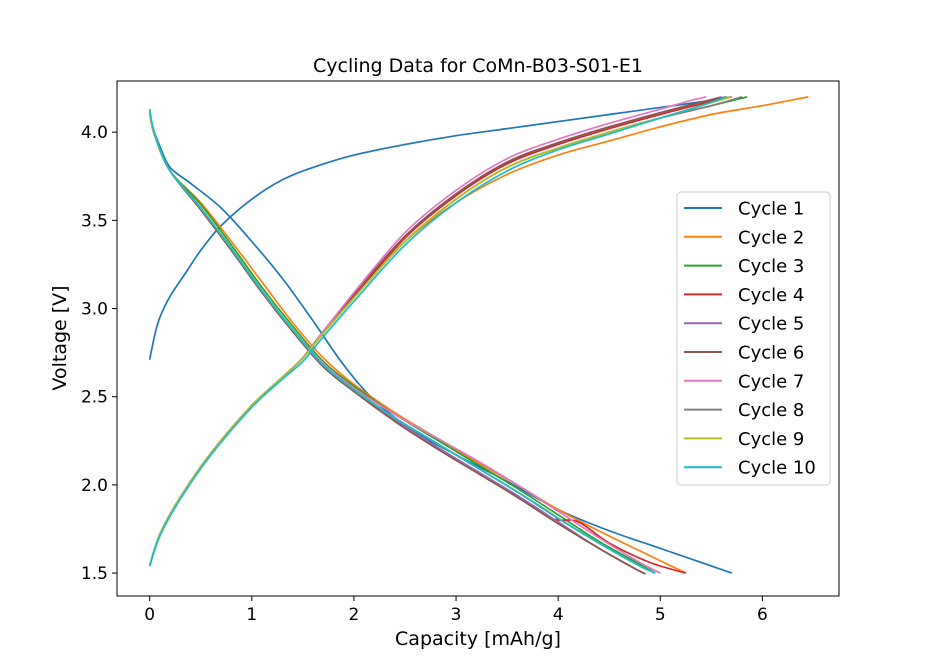 The width and height of the screenshot is (933, 670). I want to click on legend-label-cycle-3: Cycle 3, so click(771, 266).